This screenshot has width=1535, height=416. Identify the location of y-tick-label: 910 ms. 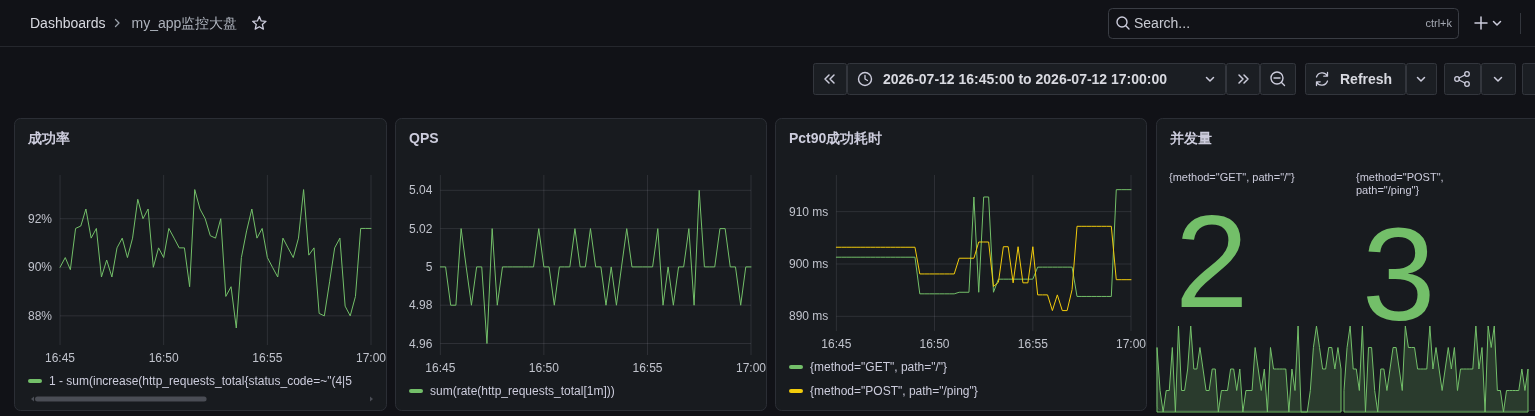
(809, 211).